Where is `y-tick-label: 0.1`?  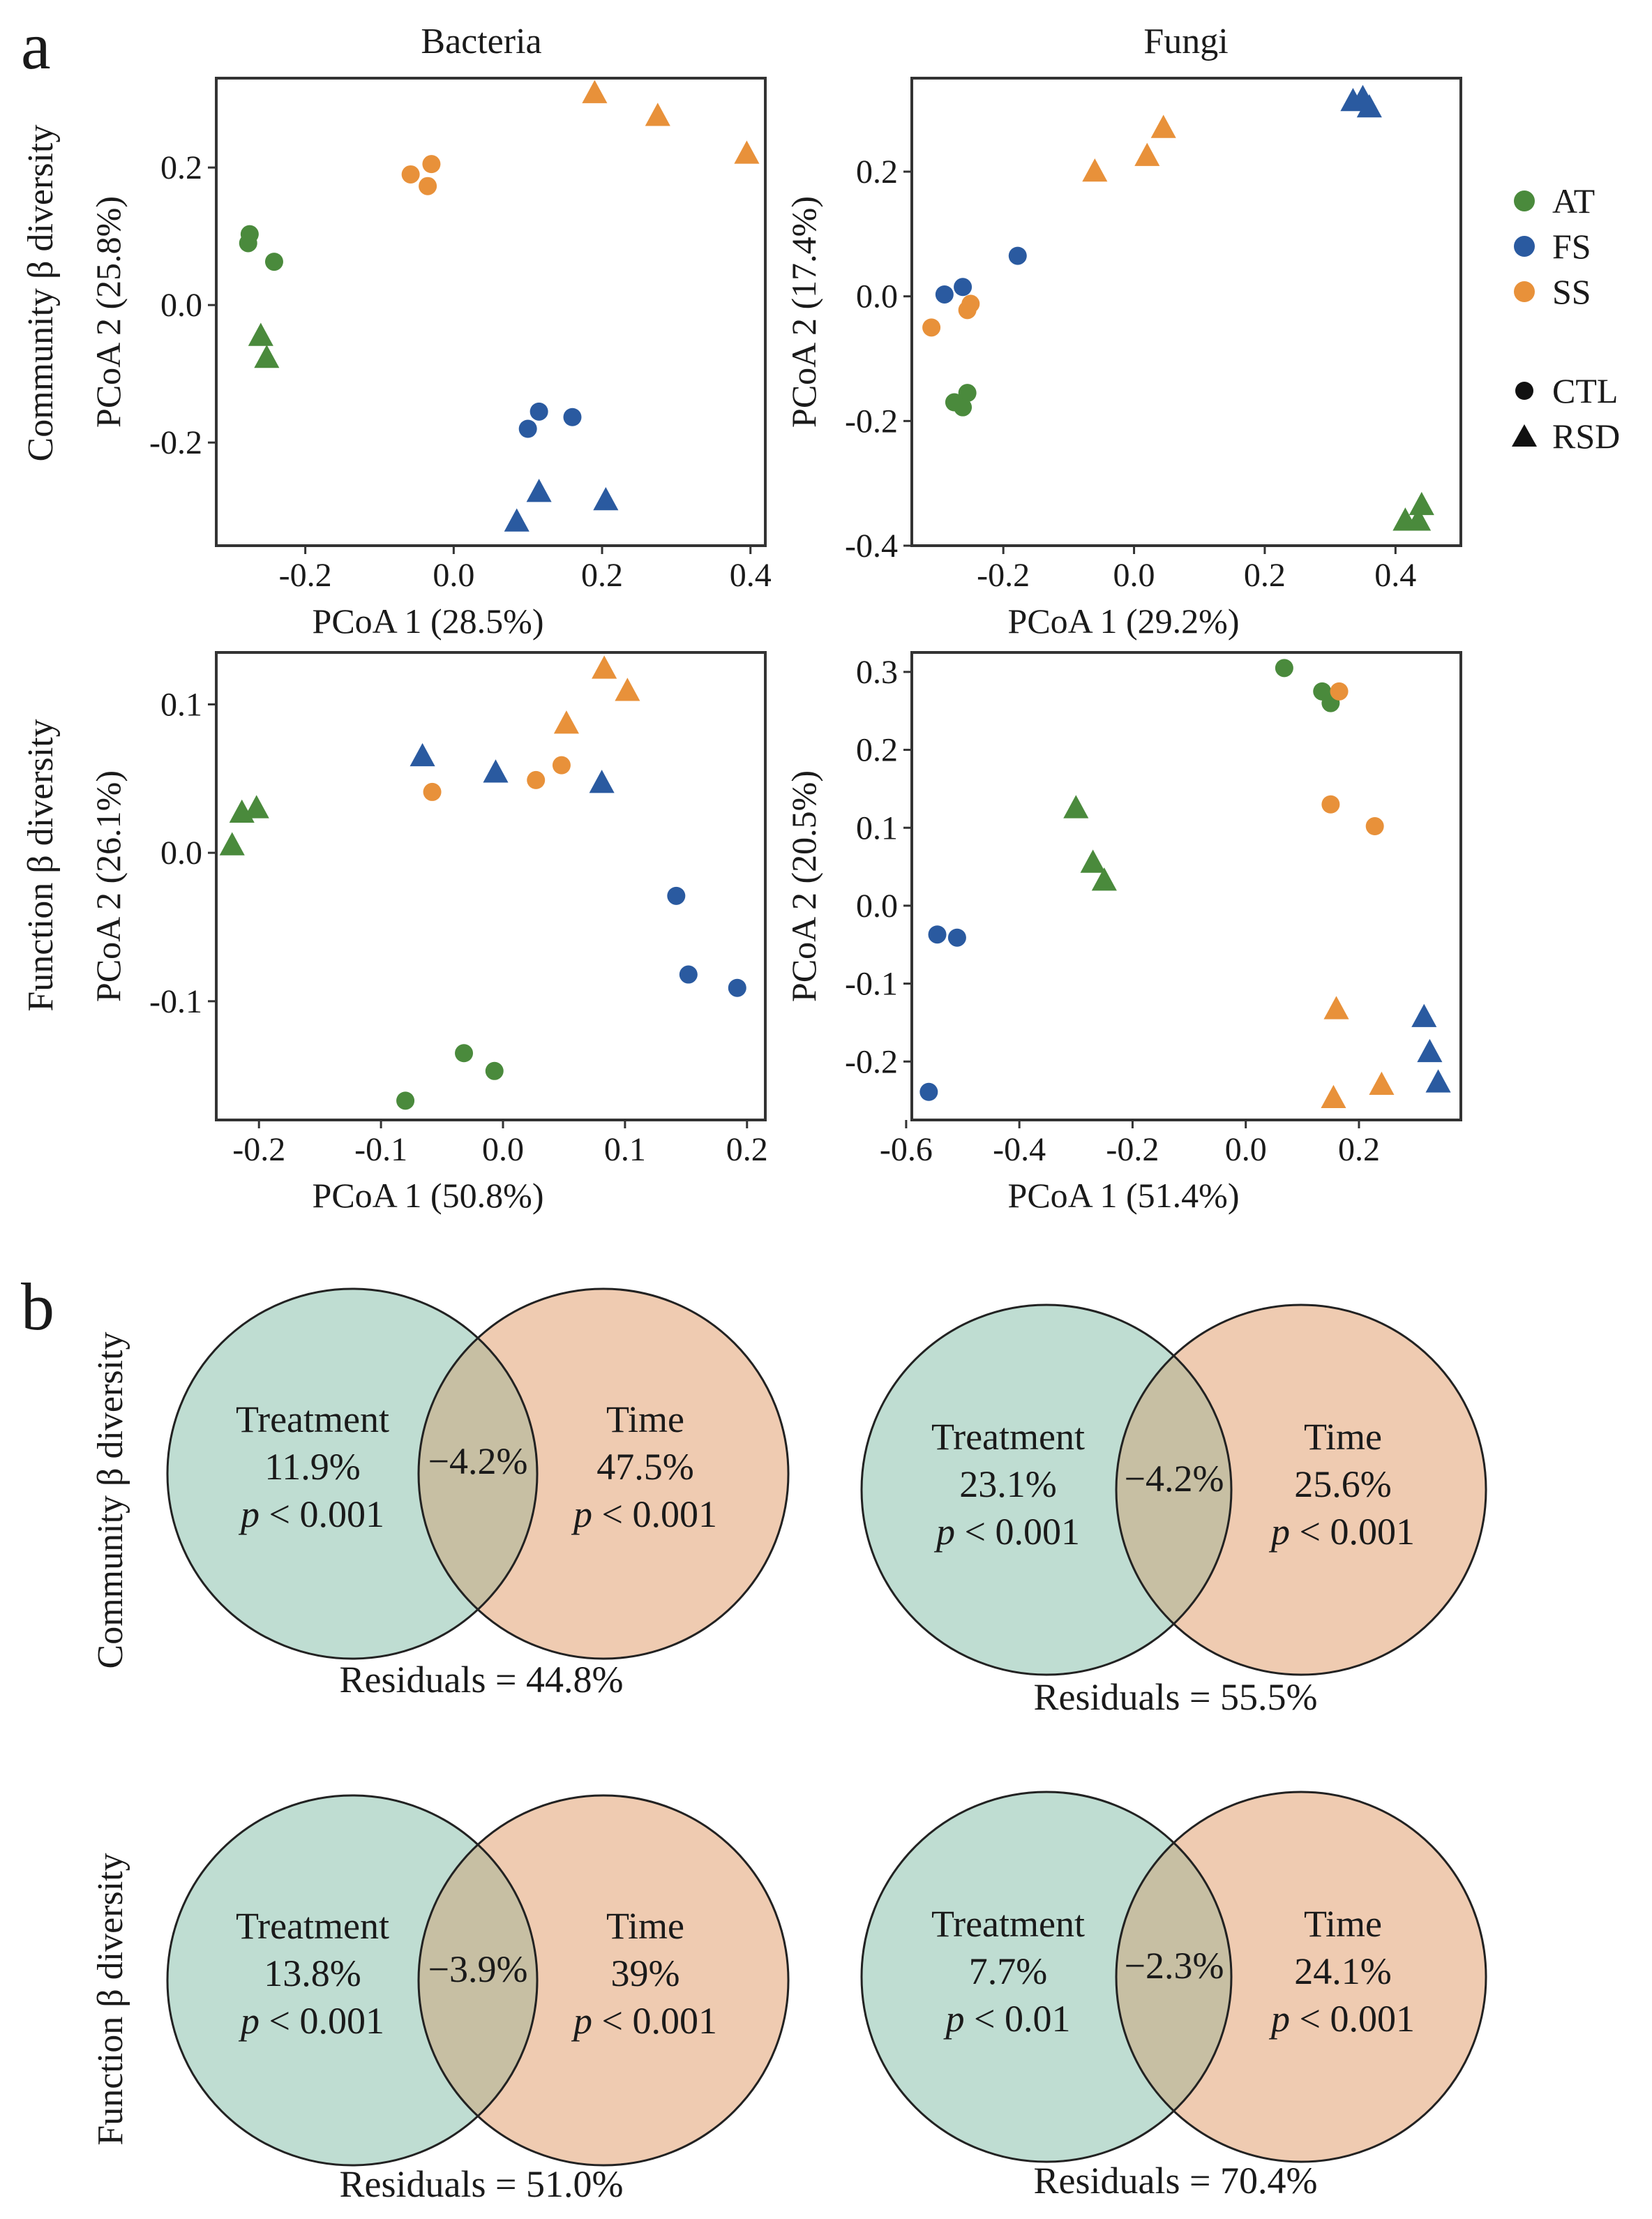 y-tick-label: 0.1 is located at coordinates (181, 704).